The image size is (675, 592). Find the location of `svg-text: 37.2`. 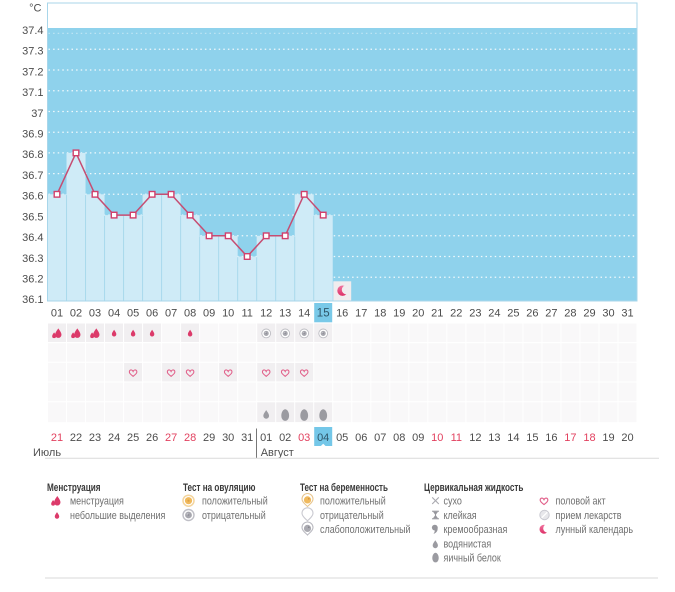

svg-text: 37.2 is located at coordinates (32, 72).